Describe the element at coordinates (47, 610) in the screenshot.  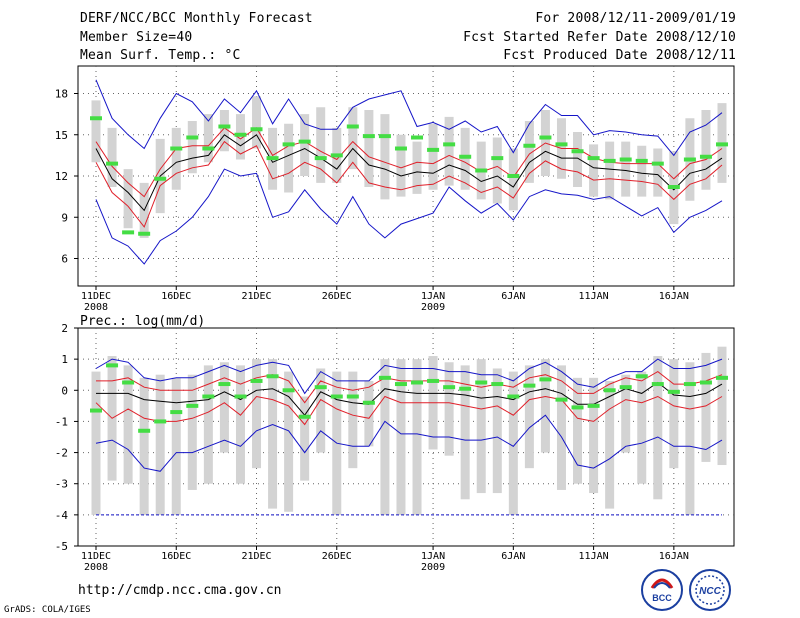
I see `grads-credit: GrADS: COLA/IGES` at that location.